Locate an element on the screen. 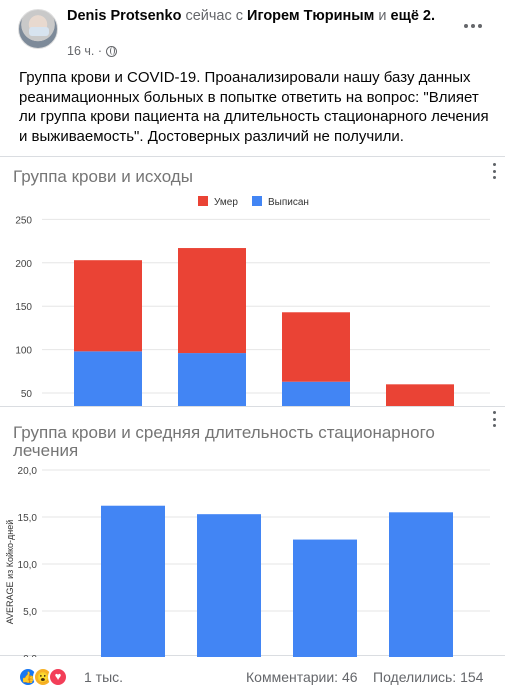  chart1-y-tick: 150 is located at coordinates (23, 307).